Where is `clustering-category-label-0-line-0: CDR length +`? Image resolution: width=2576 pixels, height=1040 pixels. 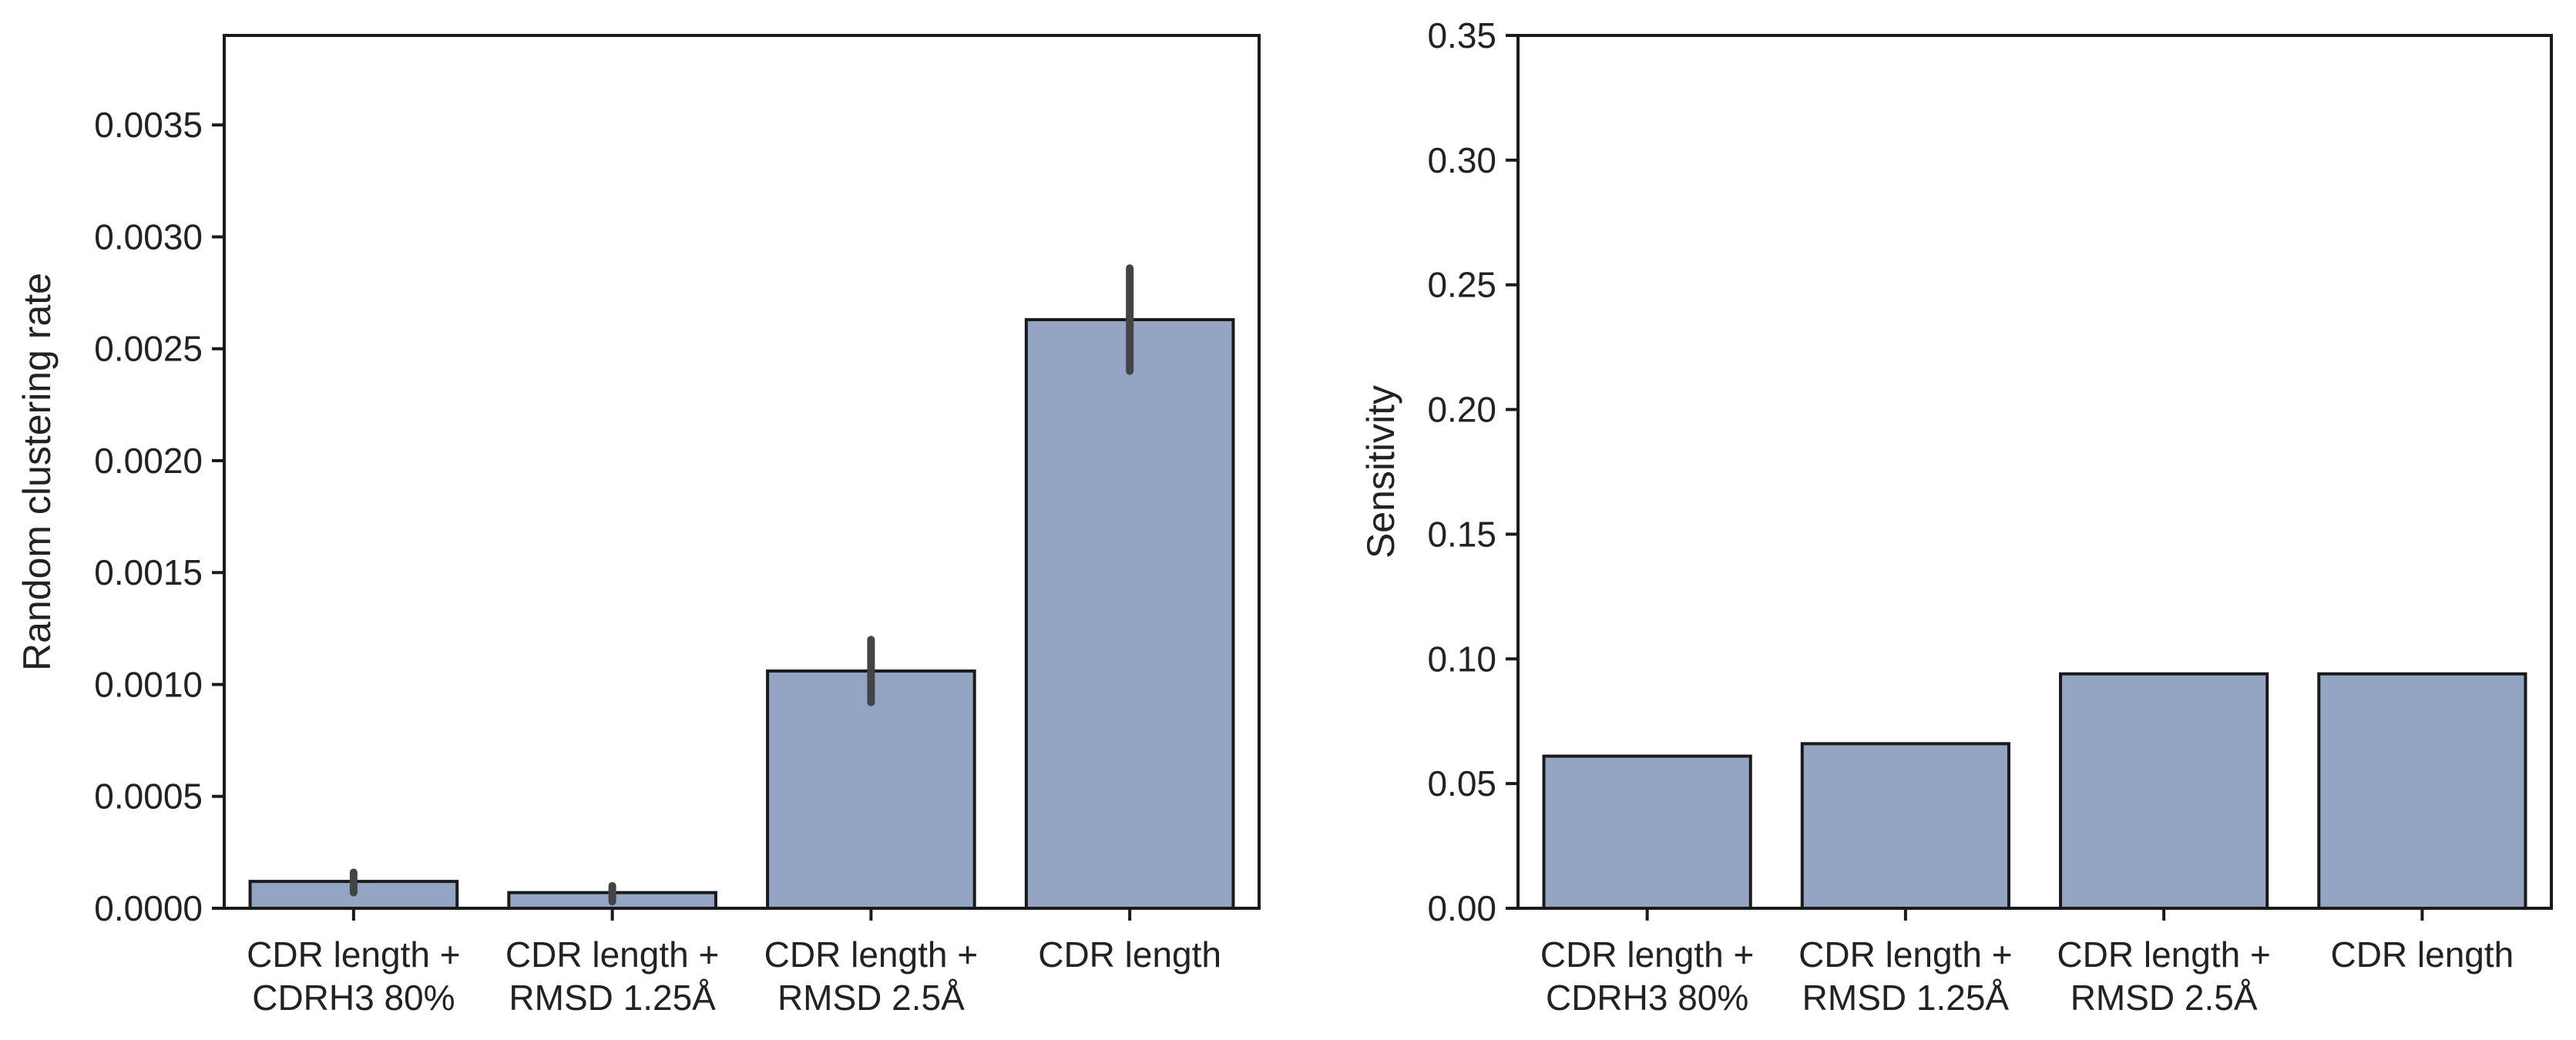 clustering-category-label-0-line-0: CDR length + is located at coordinates (353, 954).